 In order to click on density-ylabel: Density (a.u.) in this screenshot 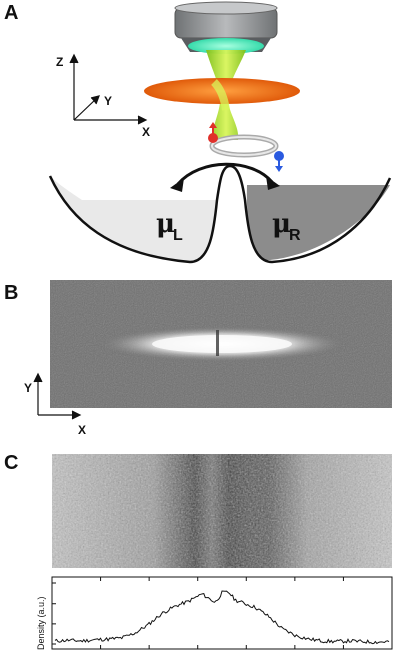, I will do `click(41, 623)`.